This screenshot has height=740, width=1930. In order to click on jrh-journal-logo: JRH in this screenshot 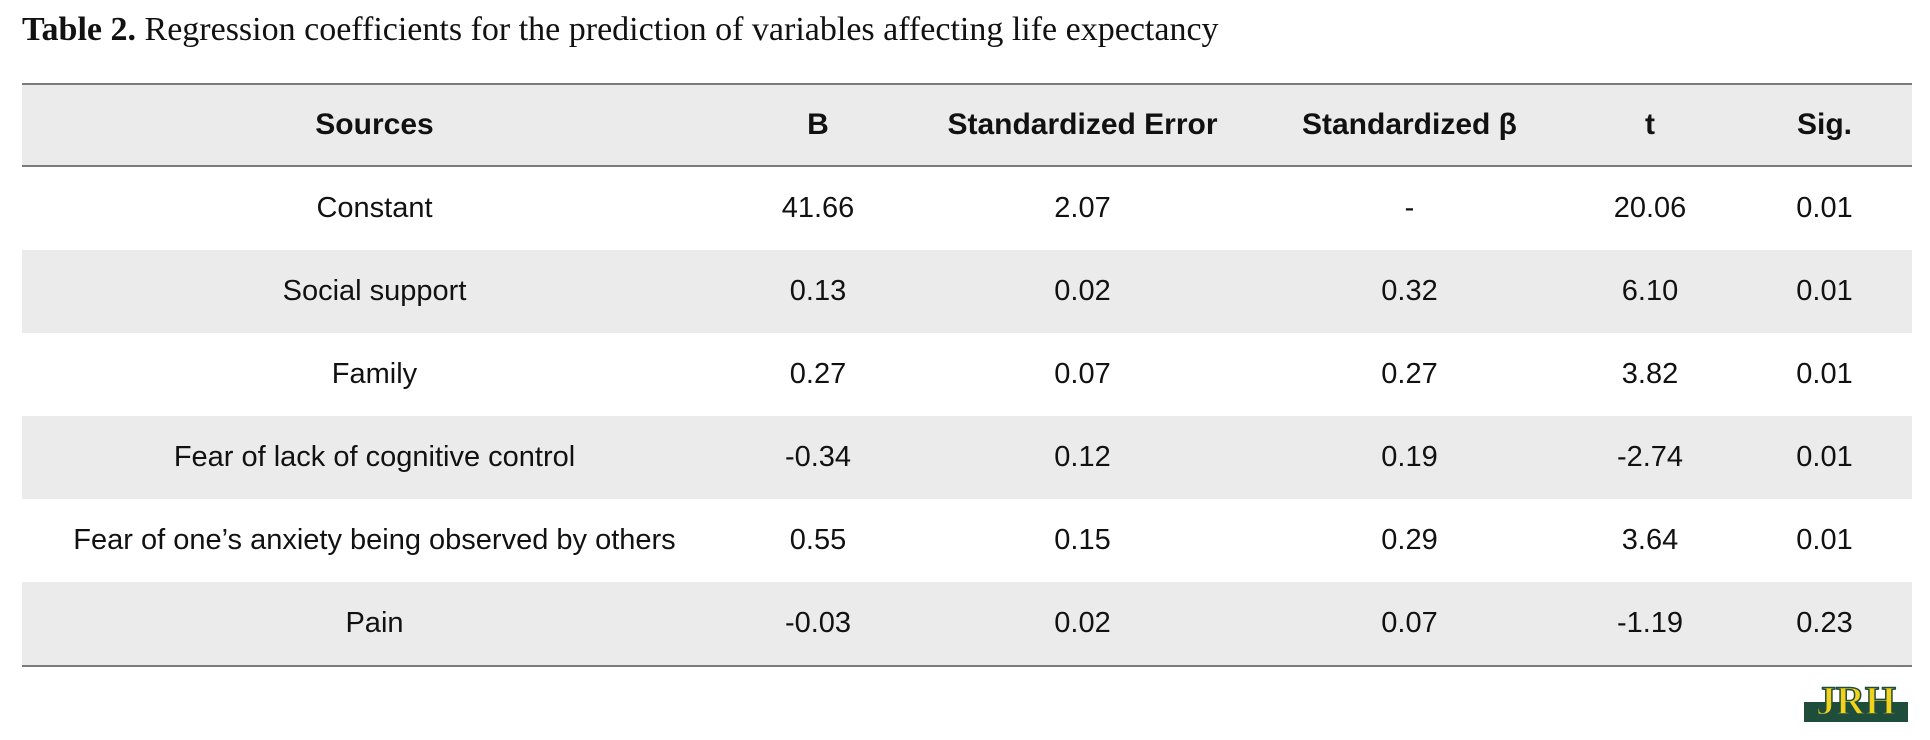, I will do `click(1856, 701)`.